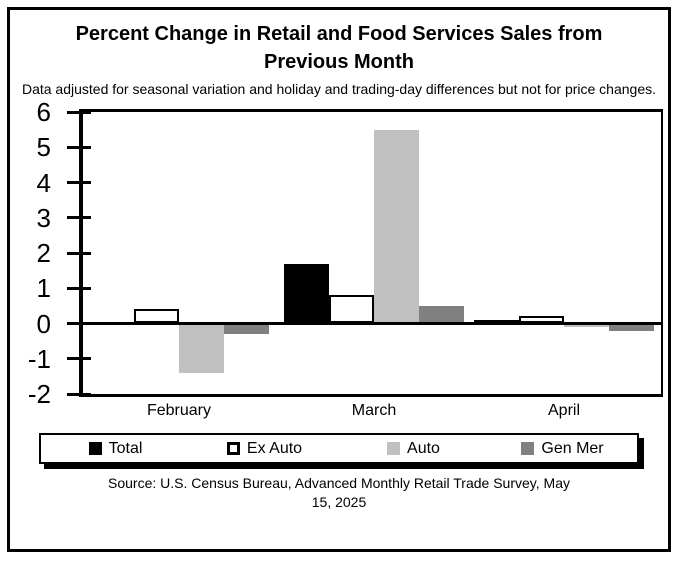 This screenshot has height=561, width=681. Describe the element at coordinates (441, 314) in the screenshot. I see `bar-gen-mer-march` at that location.